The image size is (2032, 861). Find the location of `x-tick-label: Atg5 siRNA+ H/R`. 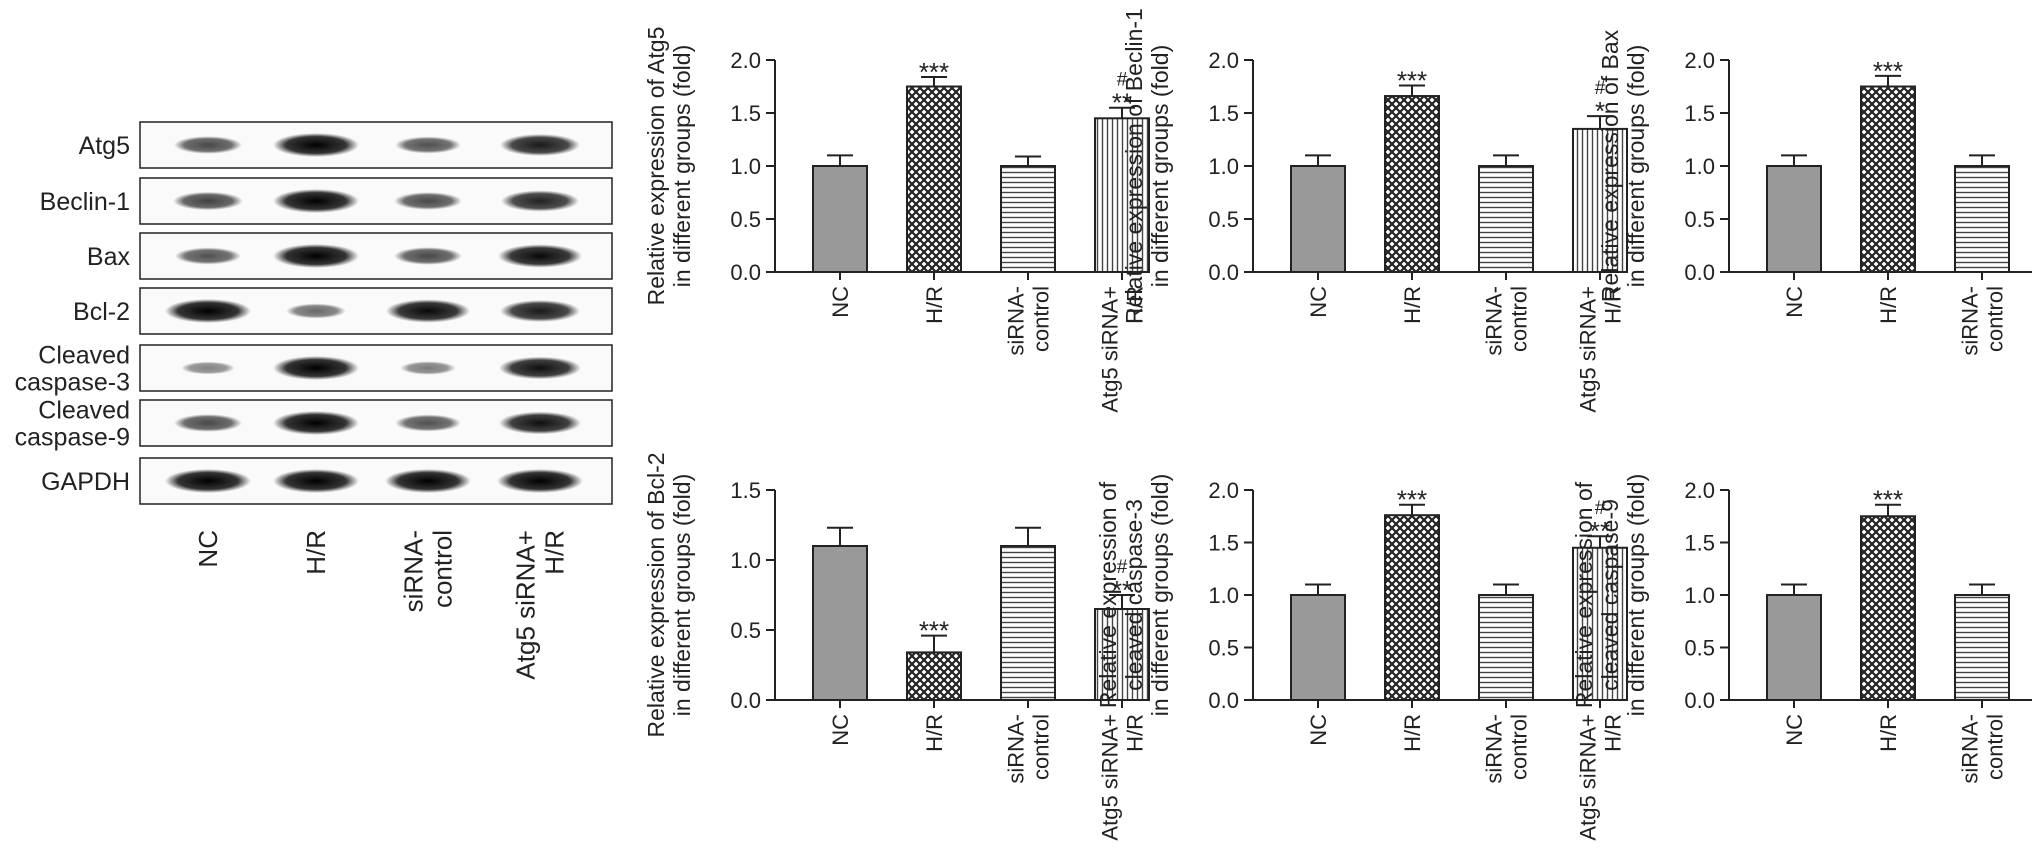

x-tick-label: Atg5 siRNA+ H/R is located at coordinates (1601, 777).